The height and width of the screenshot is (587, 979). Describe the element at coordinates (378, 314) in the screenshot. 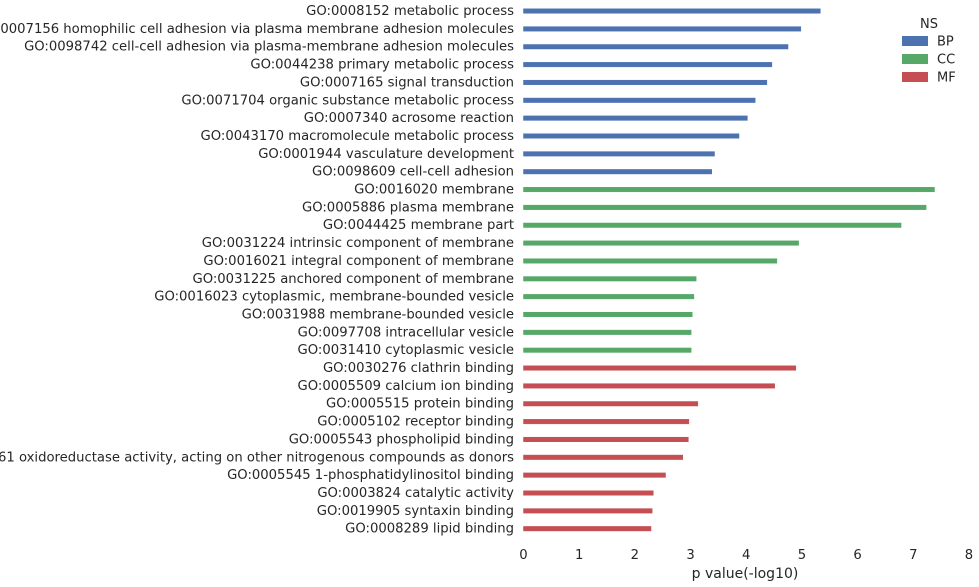

I see `category-label: GO:0031988 membrane-bounded vesicle` at that location.